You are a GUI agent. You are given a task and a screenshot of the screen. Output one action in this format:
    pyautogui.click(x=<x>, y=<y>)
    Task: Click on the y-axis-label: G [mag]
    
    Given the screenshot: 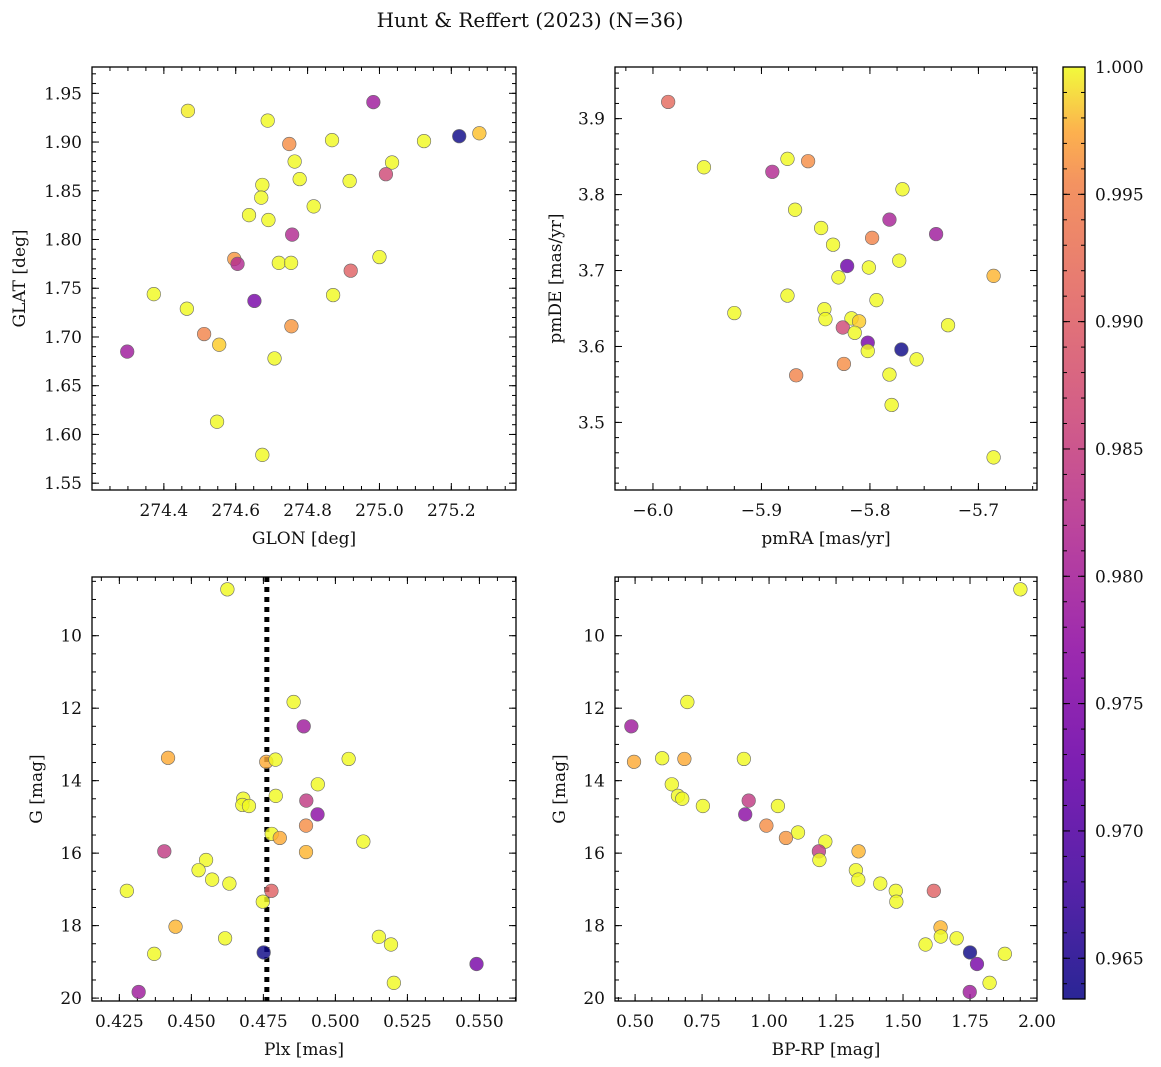 What is the action you would take?
    pyautogui.click(x=37, y=788)
    